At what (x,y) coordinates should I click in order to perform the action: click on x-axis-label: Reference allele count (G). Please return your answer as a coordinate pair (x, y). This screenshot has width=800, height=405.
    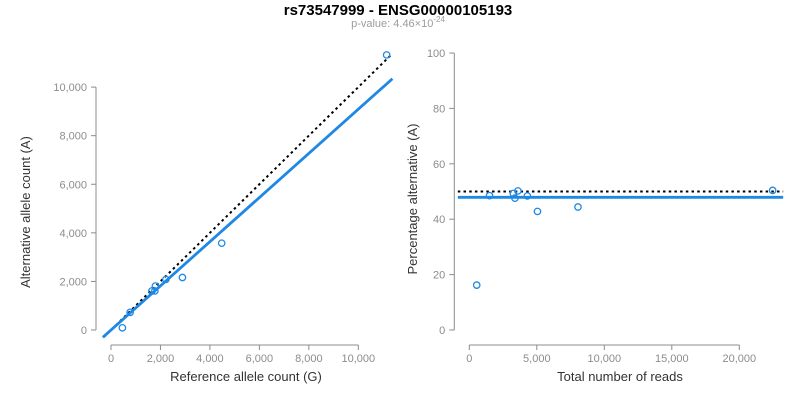
    Looking at the image, I should click on (246, 376).